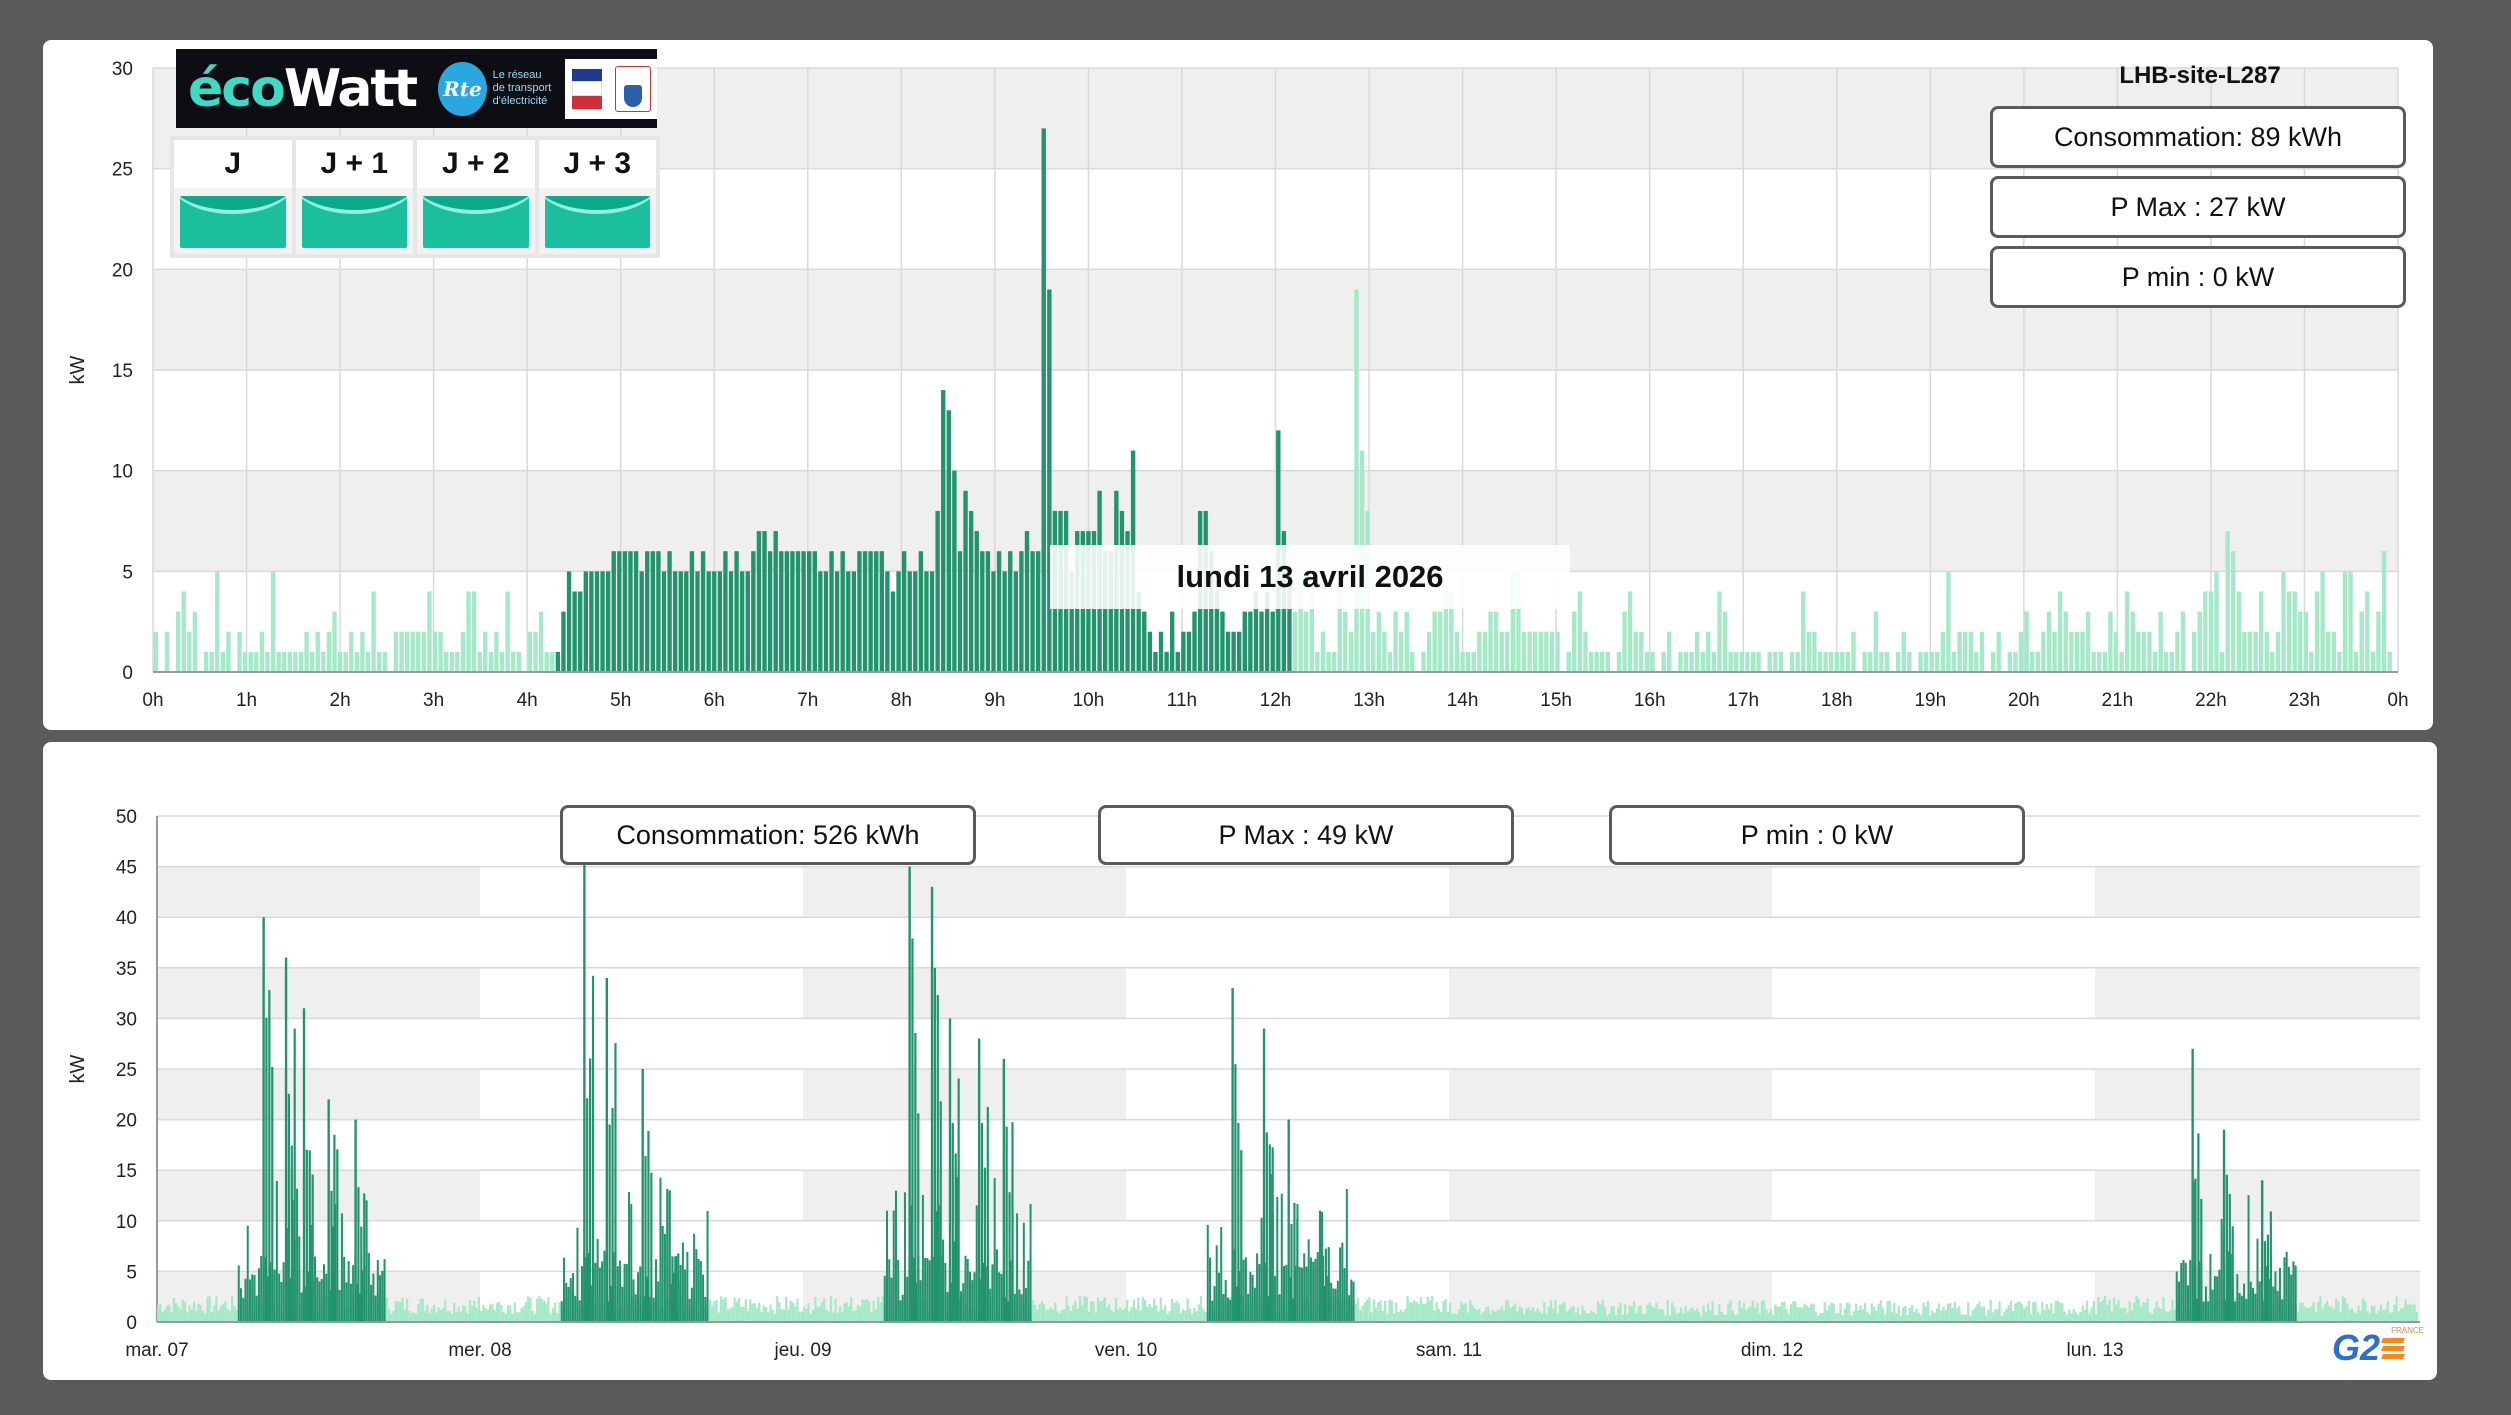  What do you see at coordinates (2198, 207) in the screenshot?
I see `daily-pmax-box: P Max : 27 kW` at bounding box center [2198, 207].